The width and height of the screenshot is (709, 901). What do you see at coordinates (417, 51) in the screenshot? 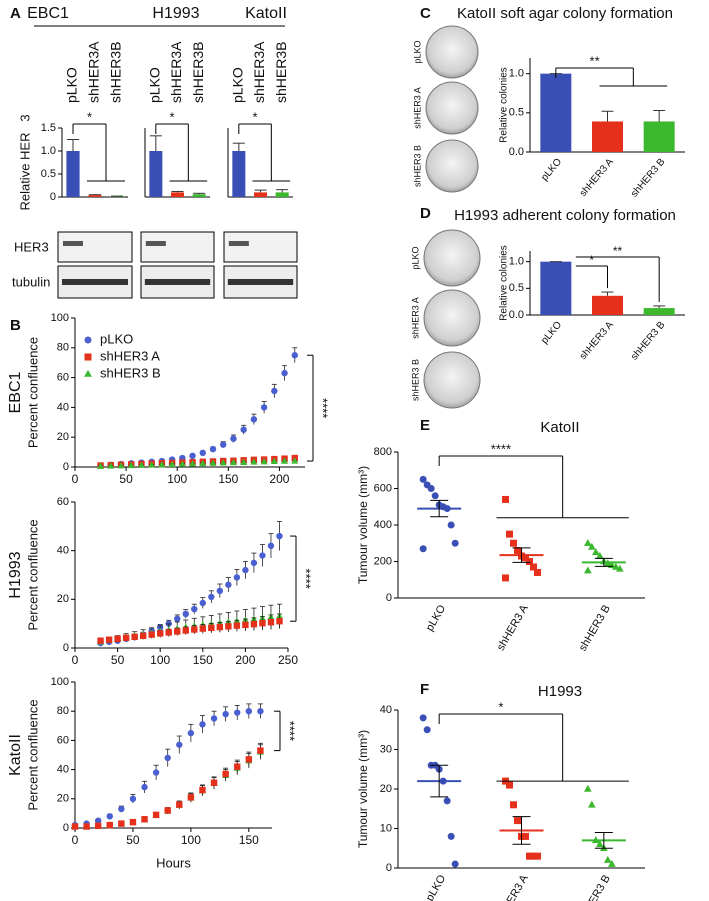
I see `image-label: pLKO` at bounding box center [417, 51].